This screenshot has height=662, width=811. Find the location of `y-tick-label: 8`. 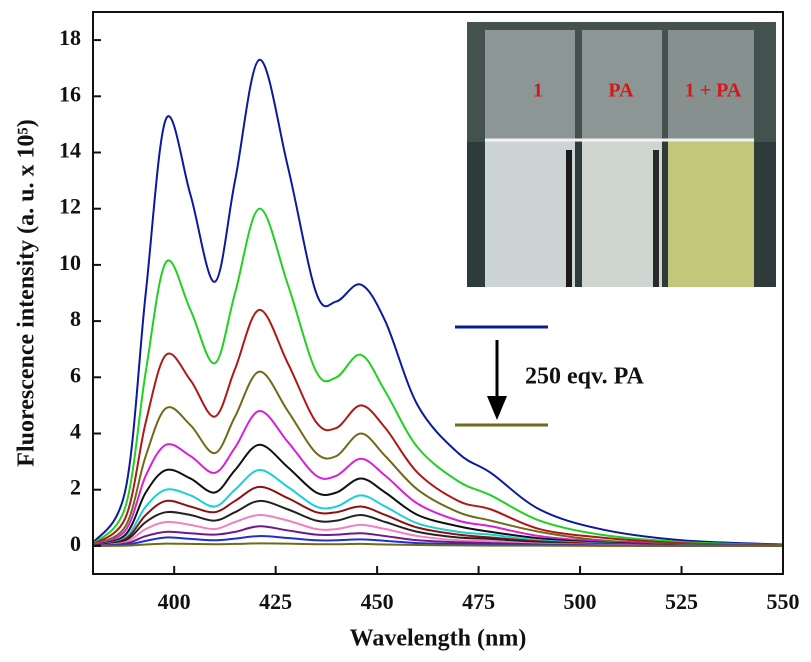

y-tick-label: 8 is located at coordinates (75, 318).